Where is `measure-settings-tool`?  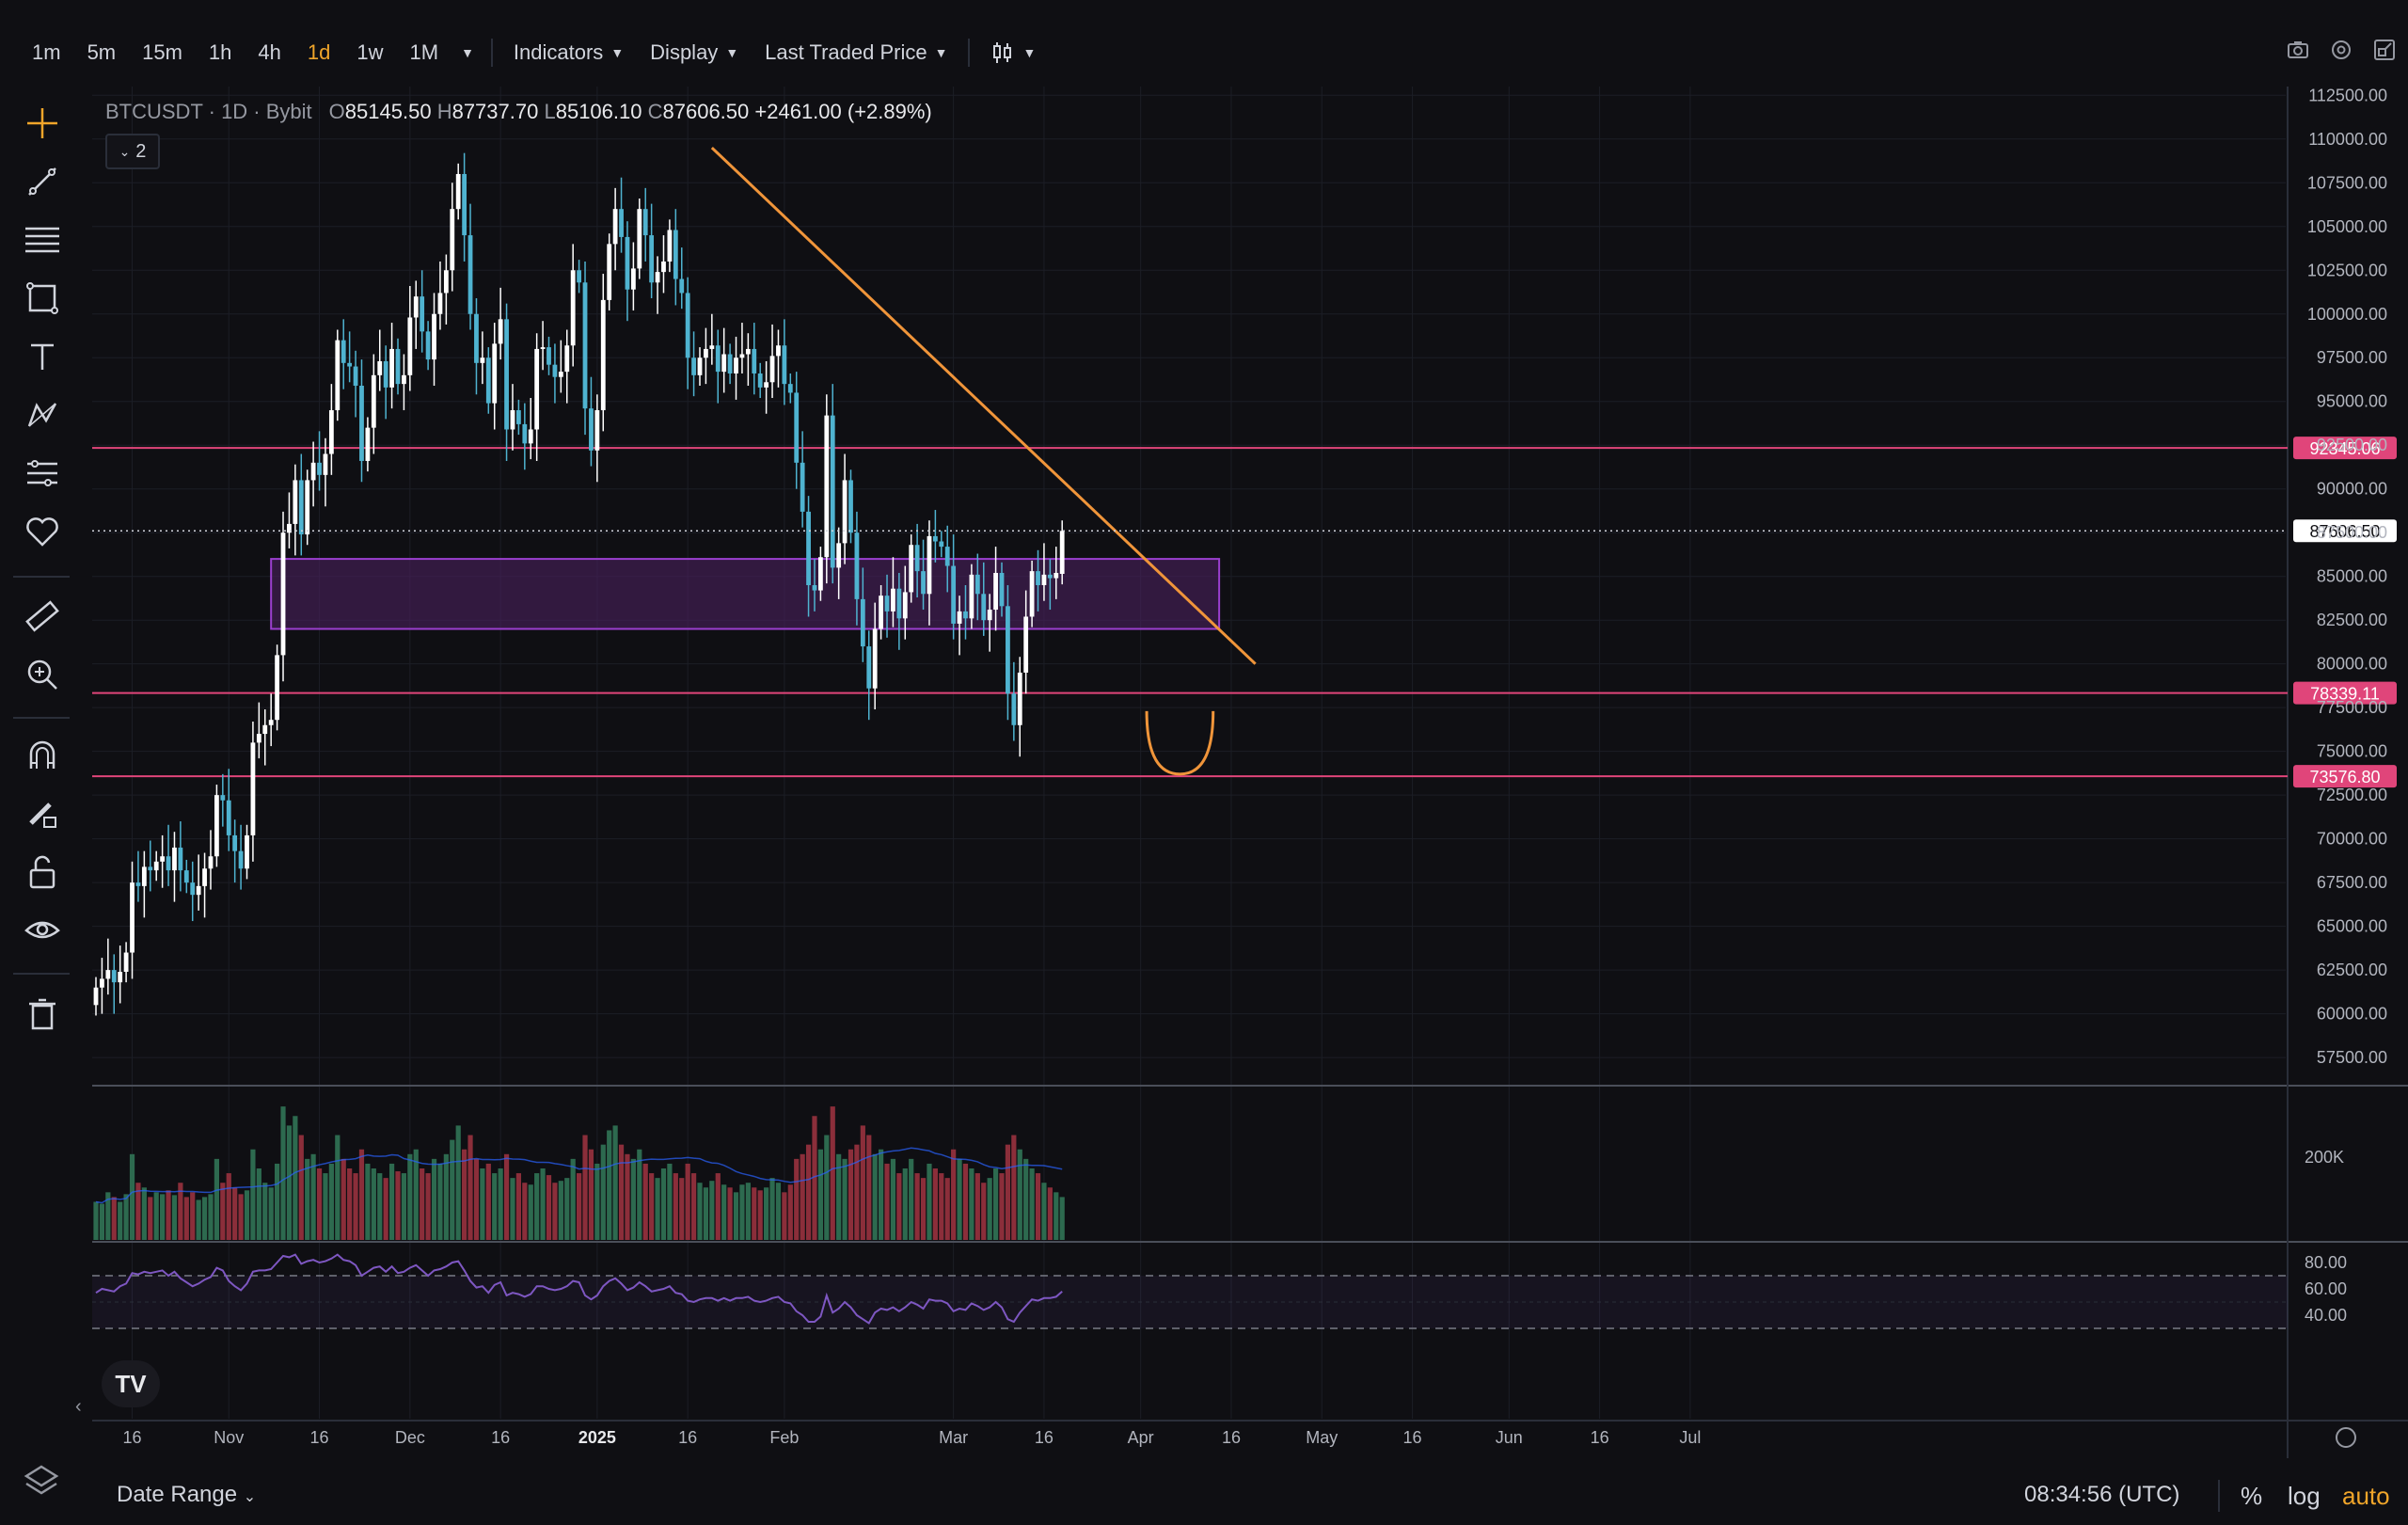
measure-settings-tool is located at coordinates (42, 473).